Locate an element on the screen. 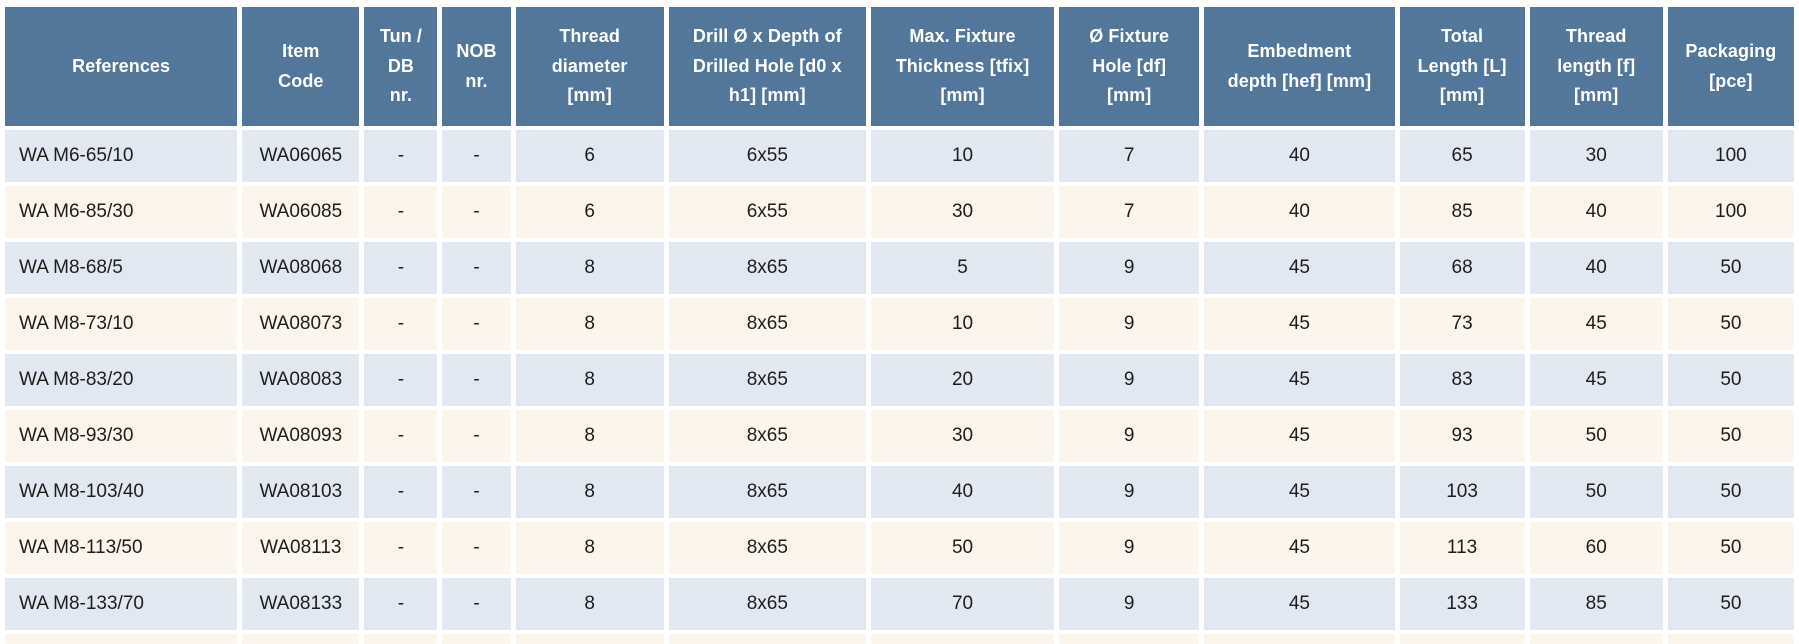  cell-references: WA M8-103/40 is located at coordinates (121, 492).